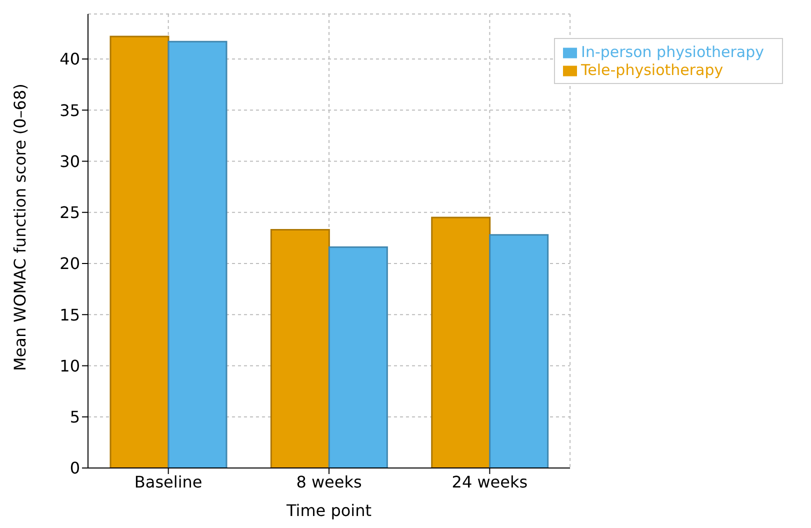 The height and width of the screenshot is (528, 811). I want to click on y-tick-label: 25, so click(70, 212).